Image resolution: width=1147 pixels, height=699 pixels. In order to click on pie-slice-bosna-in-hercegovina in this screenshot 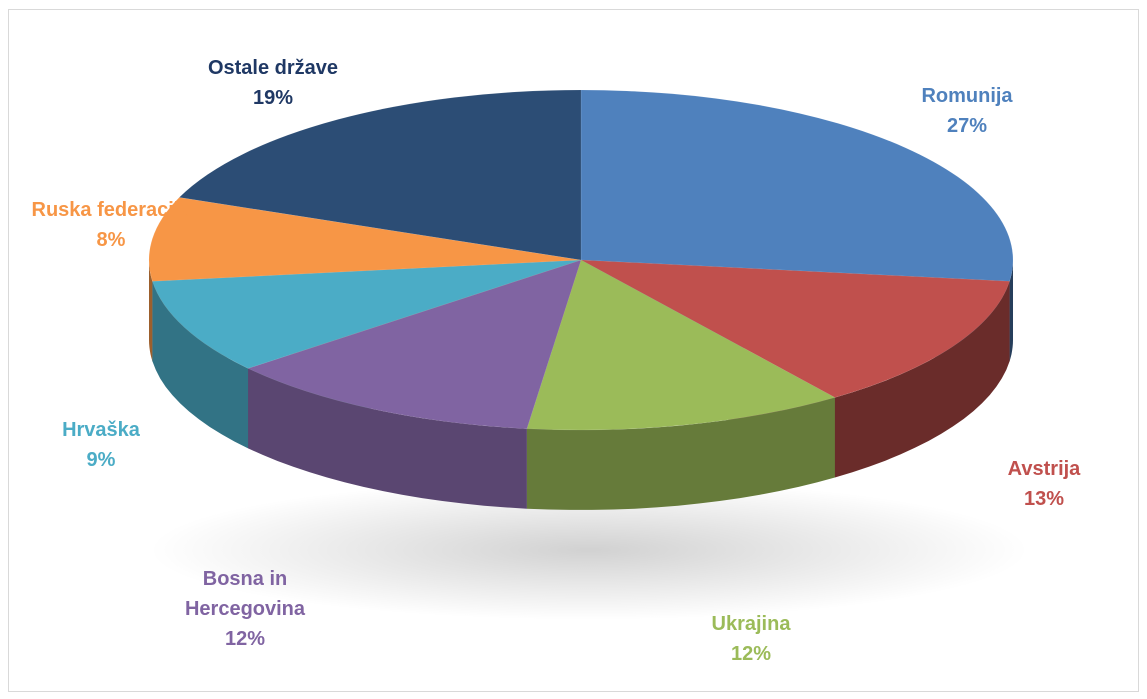, I will do `click(414, 344)`.